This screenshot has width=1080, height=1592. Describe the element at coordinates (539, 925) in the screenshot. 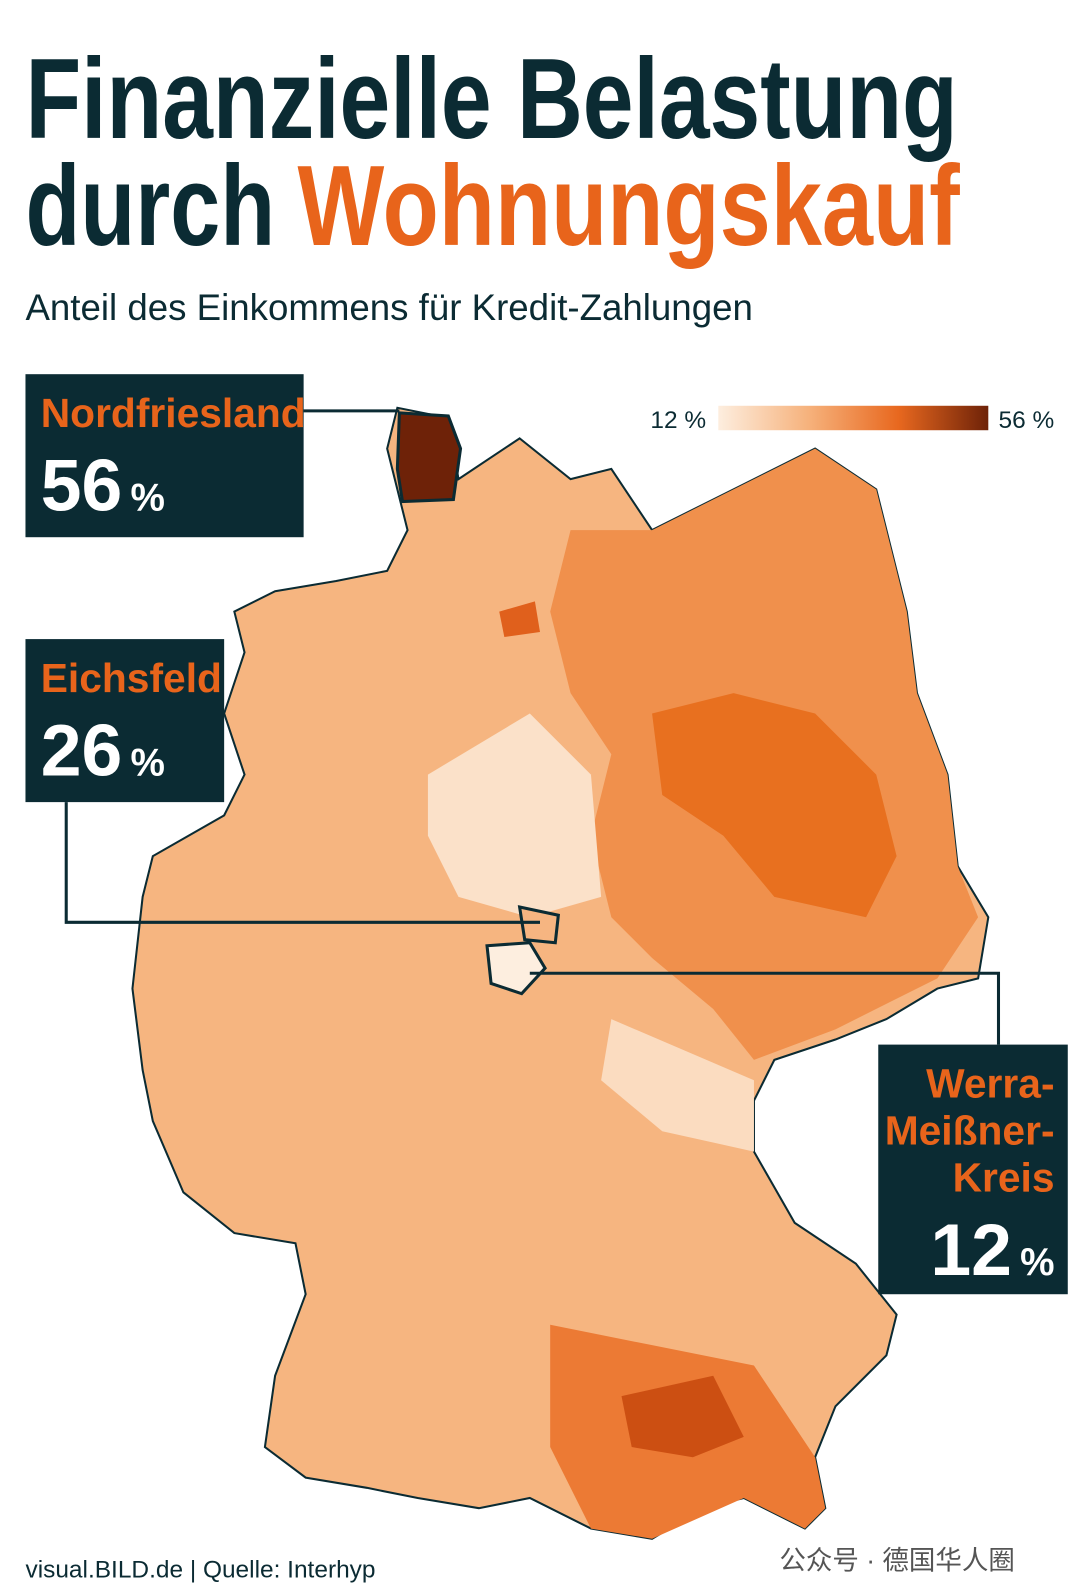

I see `region-eichsfeld` at that location.